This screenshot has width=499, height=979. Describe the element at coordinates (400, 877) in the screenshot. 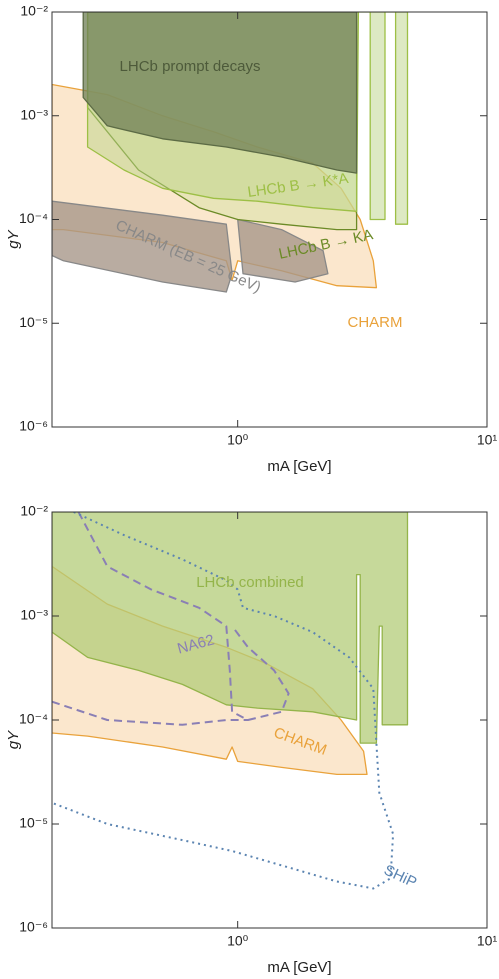

I see `region-label: SHiP` at that location.